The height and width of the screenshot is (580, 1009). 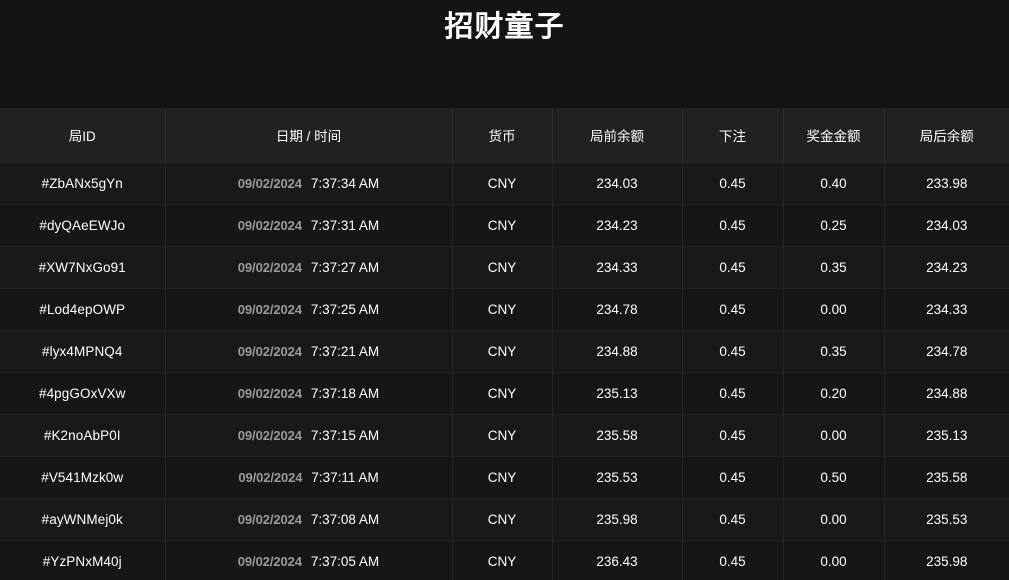 I want to click on cell-balance-before: 235.13, so click(x=617, y=393).